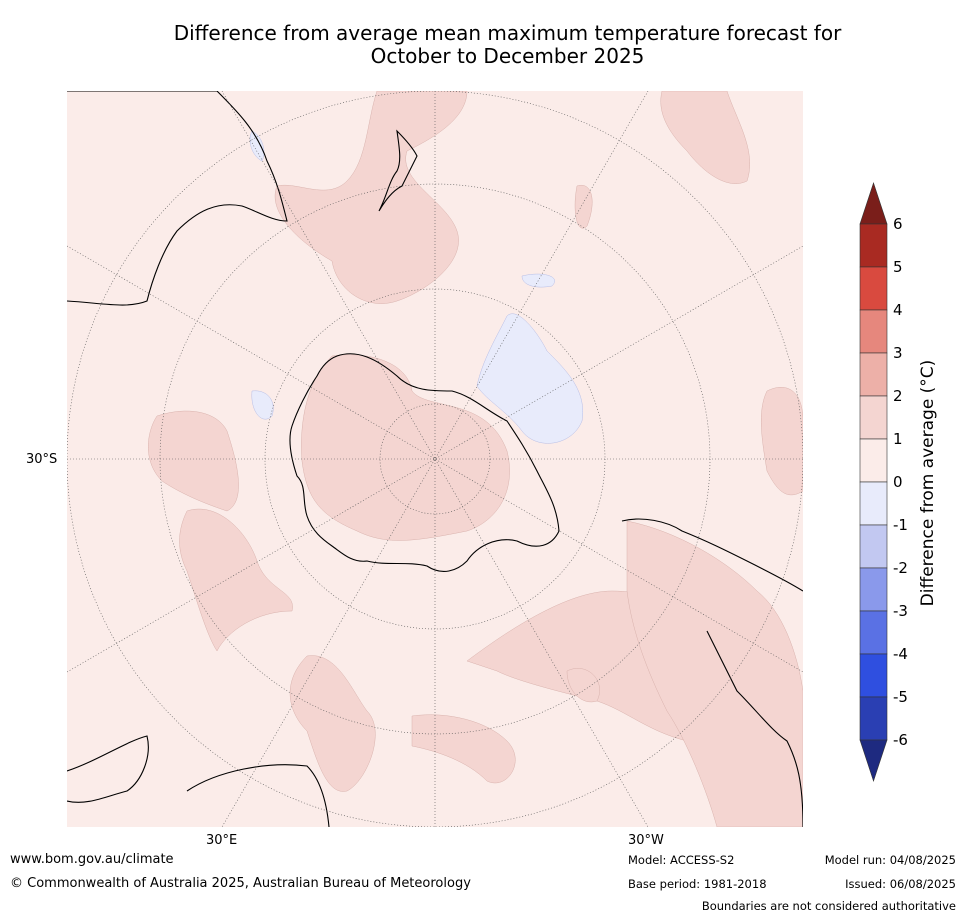 This screenshot has height=919, width=965. Describe the element at coordinates (398, 170) in the screenshot. I see `new-zealand` at that location.